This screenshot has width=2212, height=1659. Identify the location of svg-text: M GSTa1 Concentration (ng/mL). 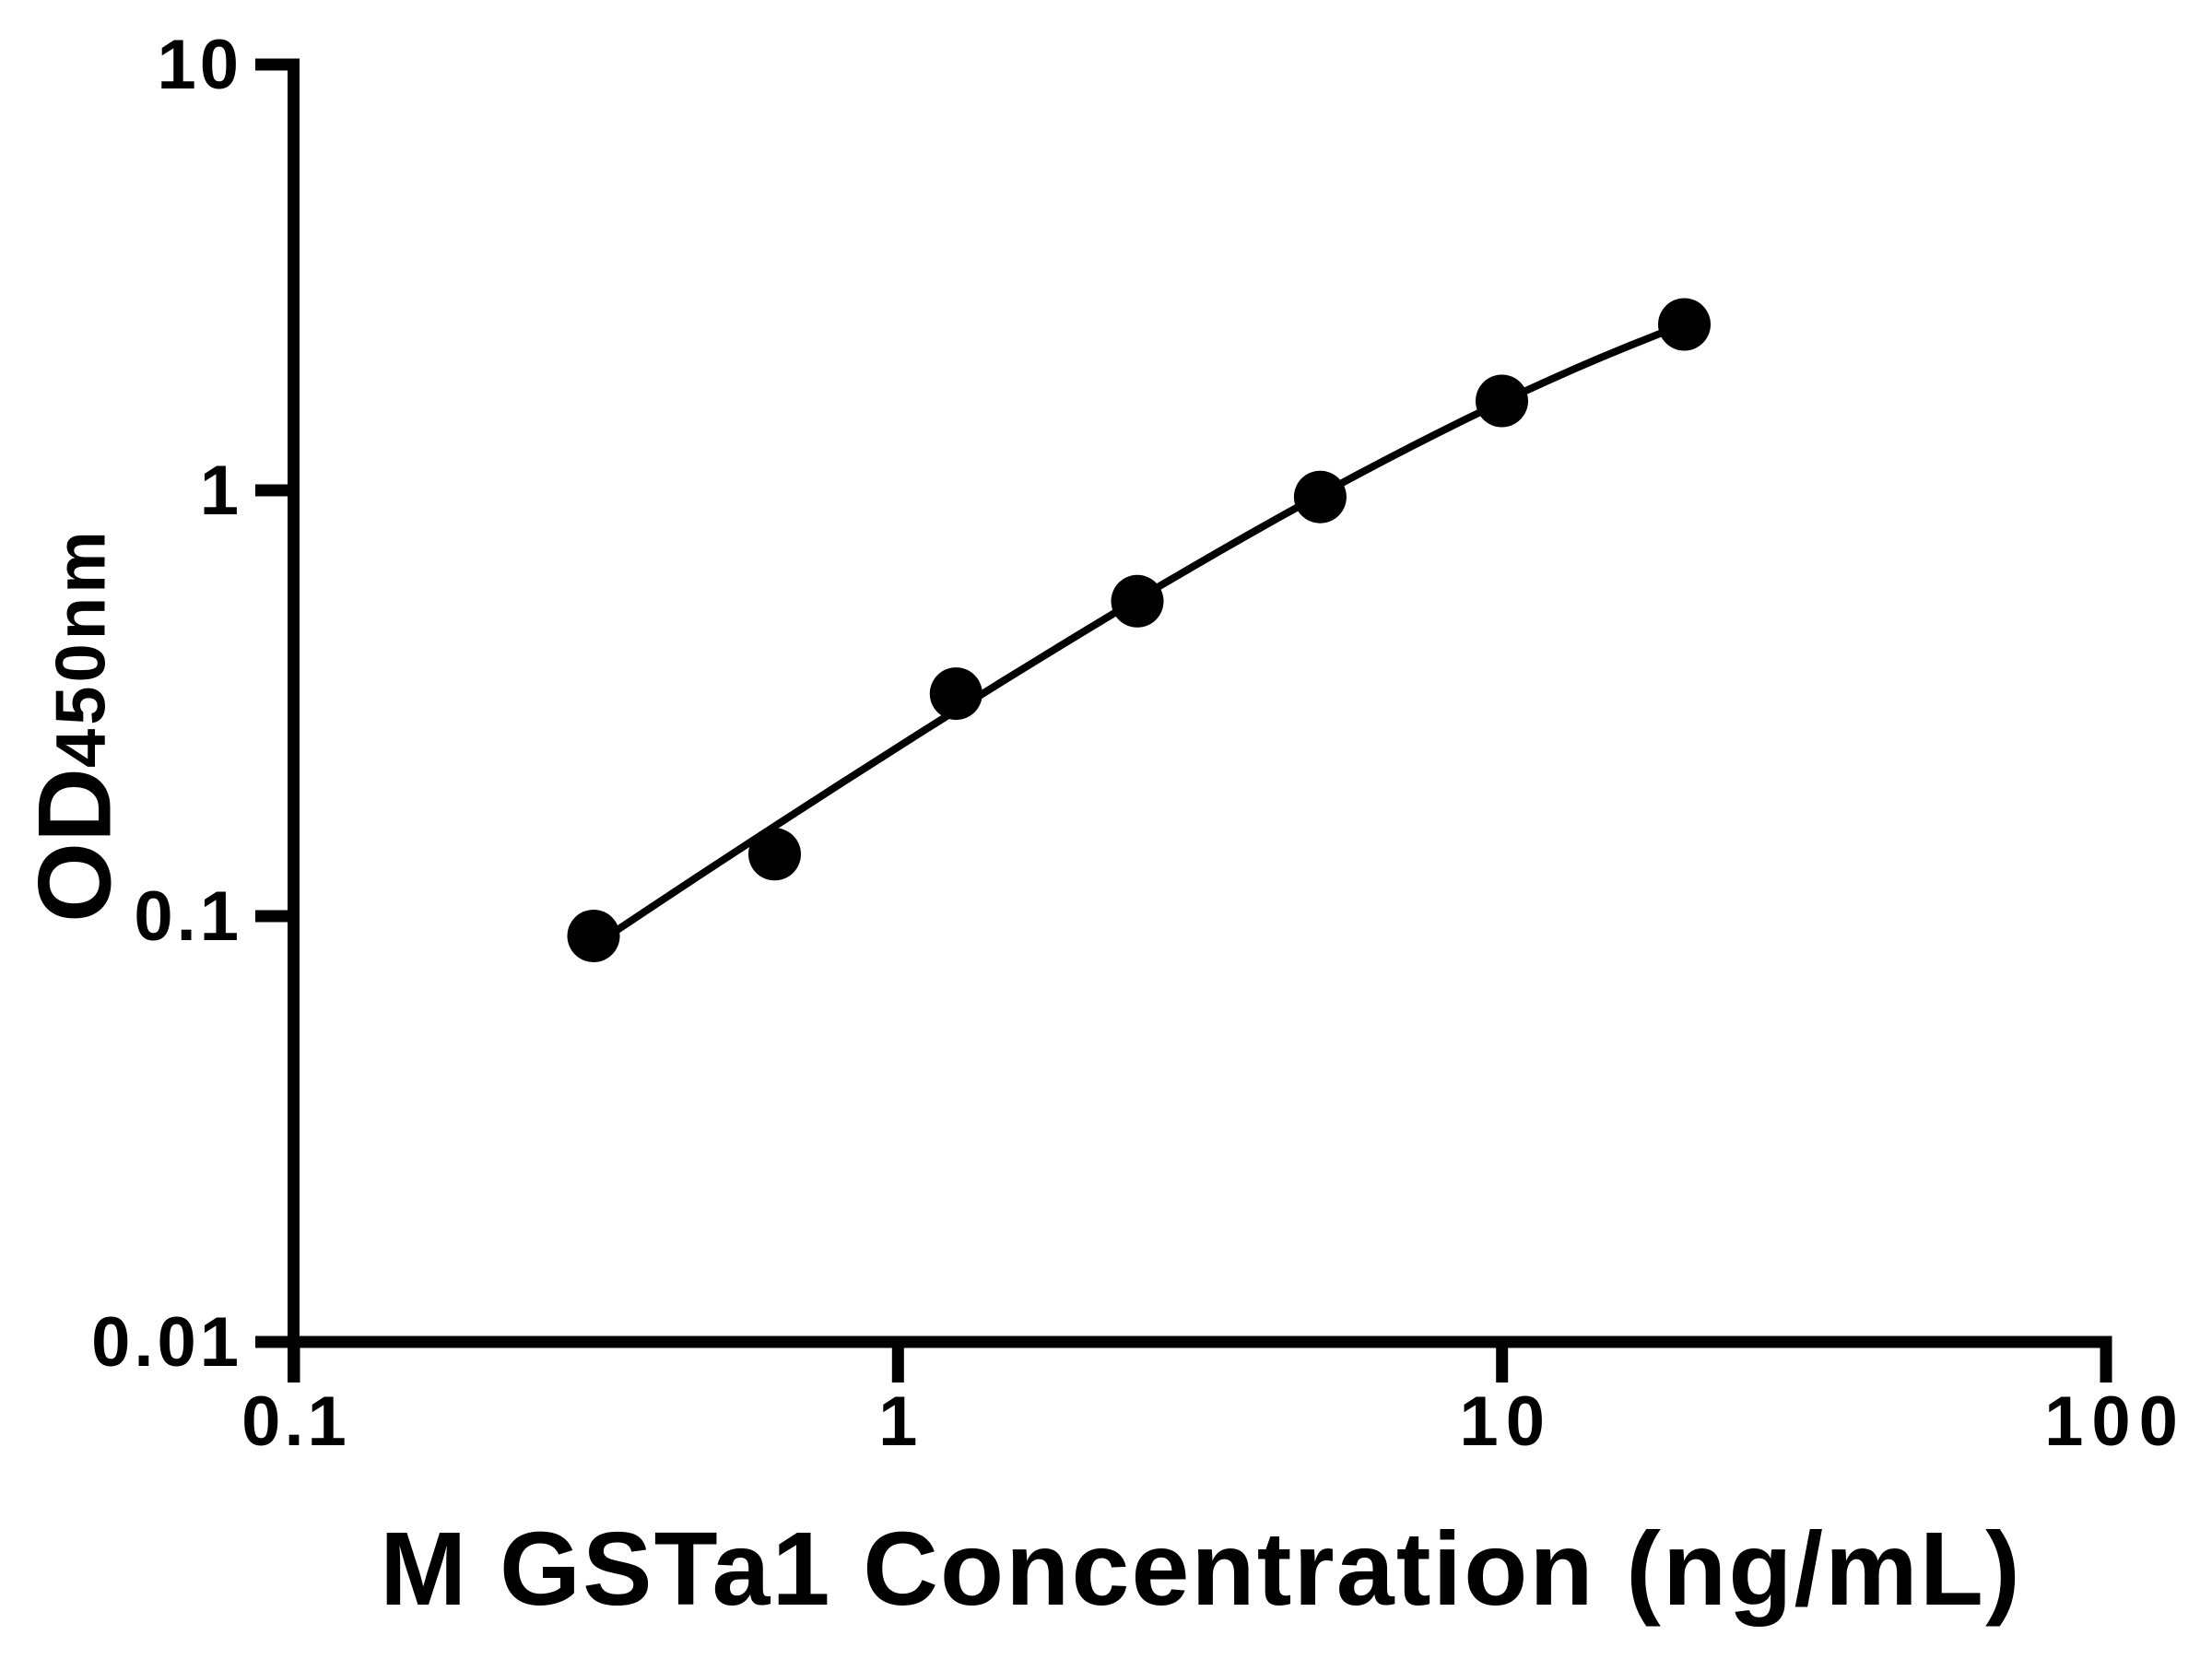
(1201, 1569).